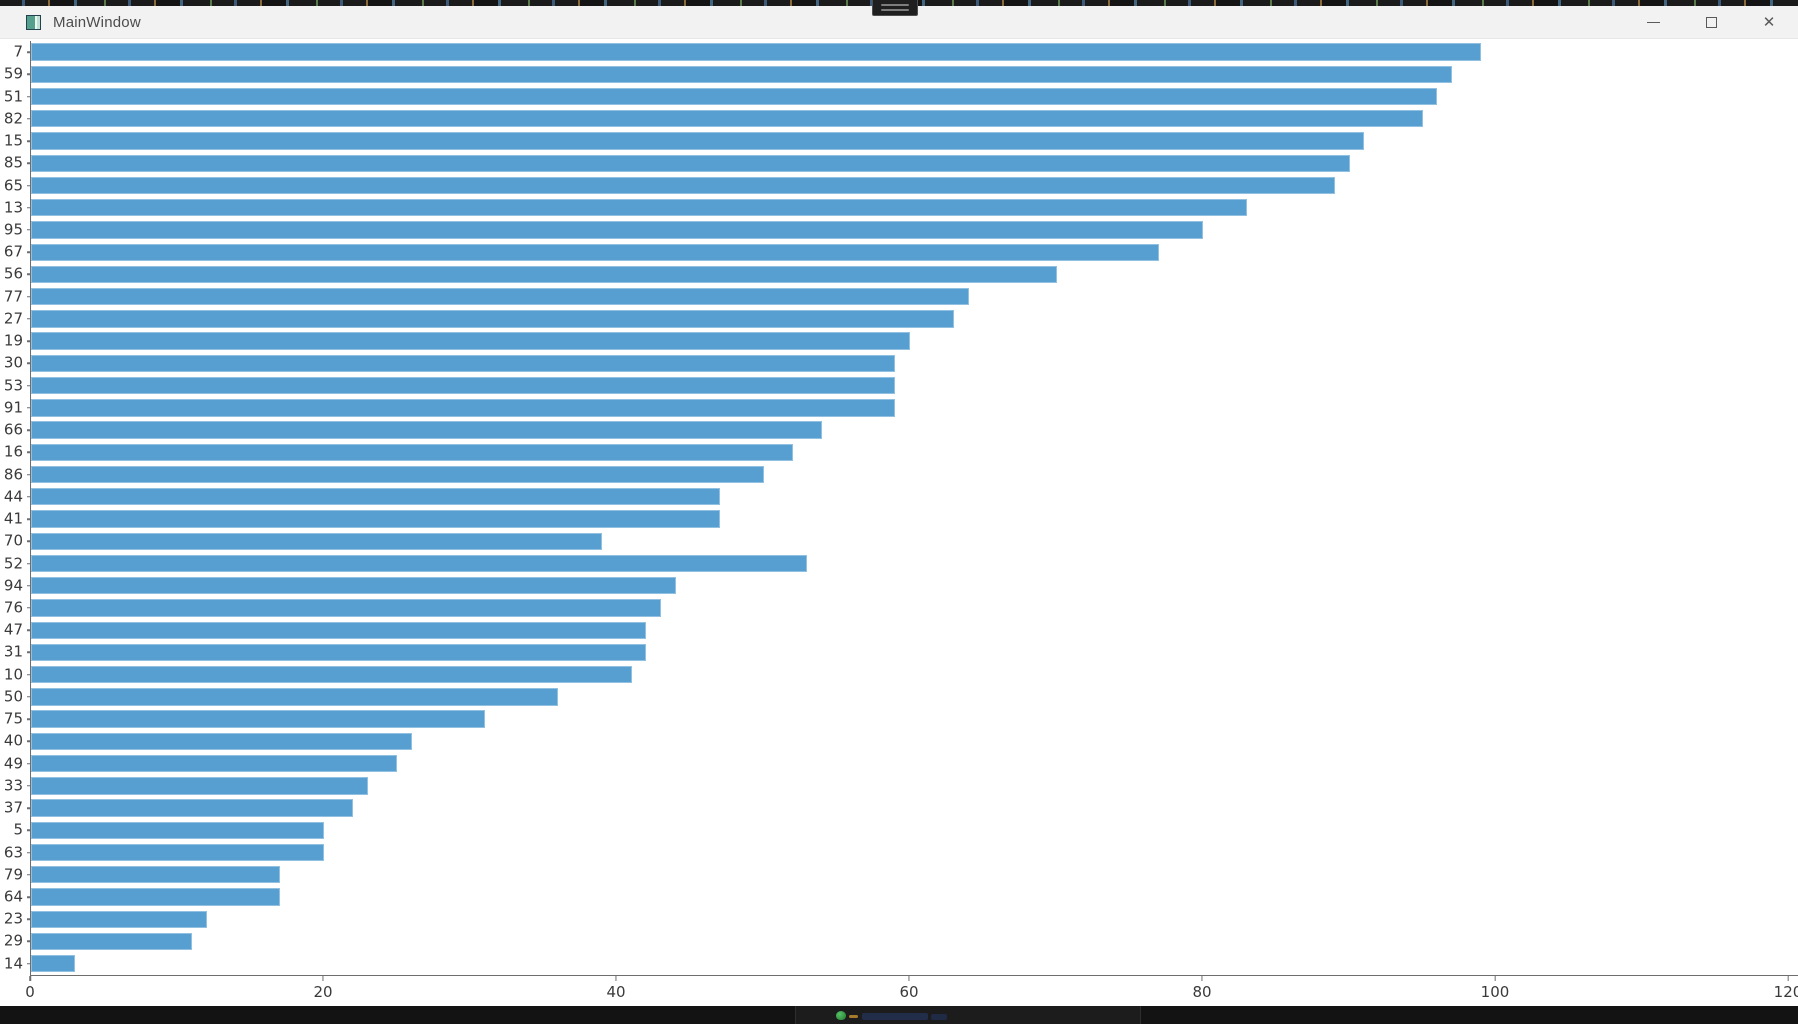 The width and height of the screenshot is (1798, 1024). What do you see at coordinates (13, 140) in the screenshot?
I see `y-tick-label: 15` at bounding box center [13, 140].